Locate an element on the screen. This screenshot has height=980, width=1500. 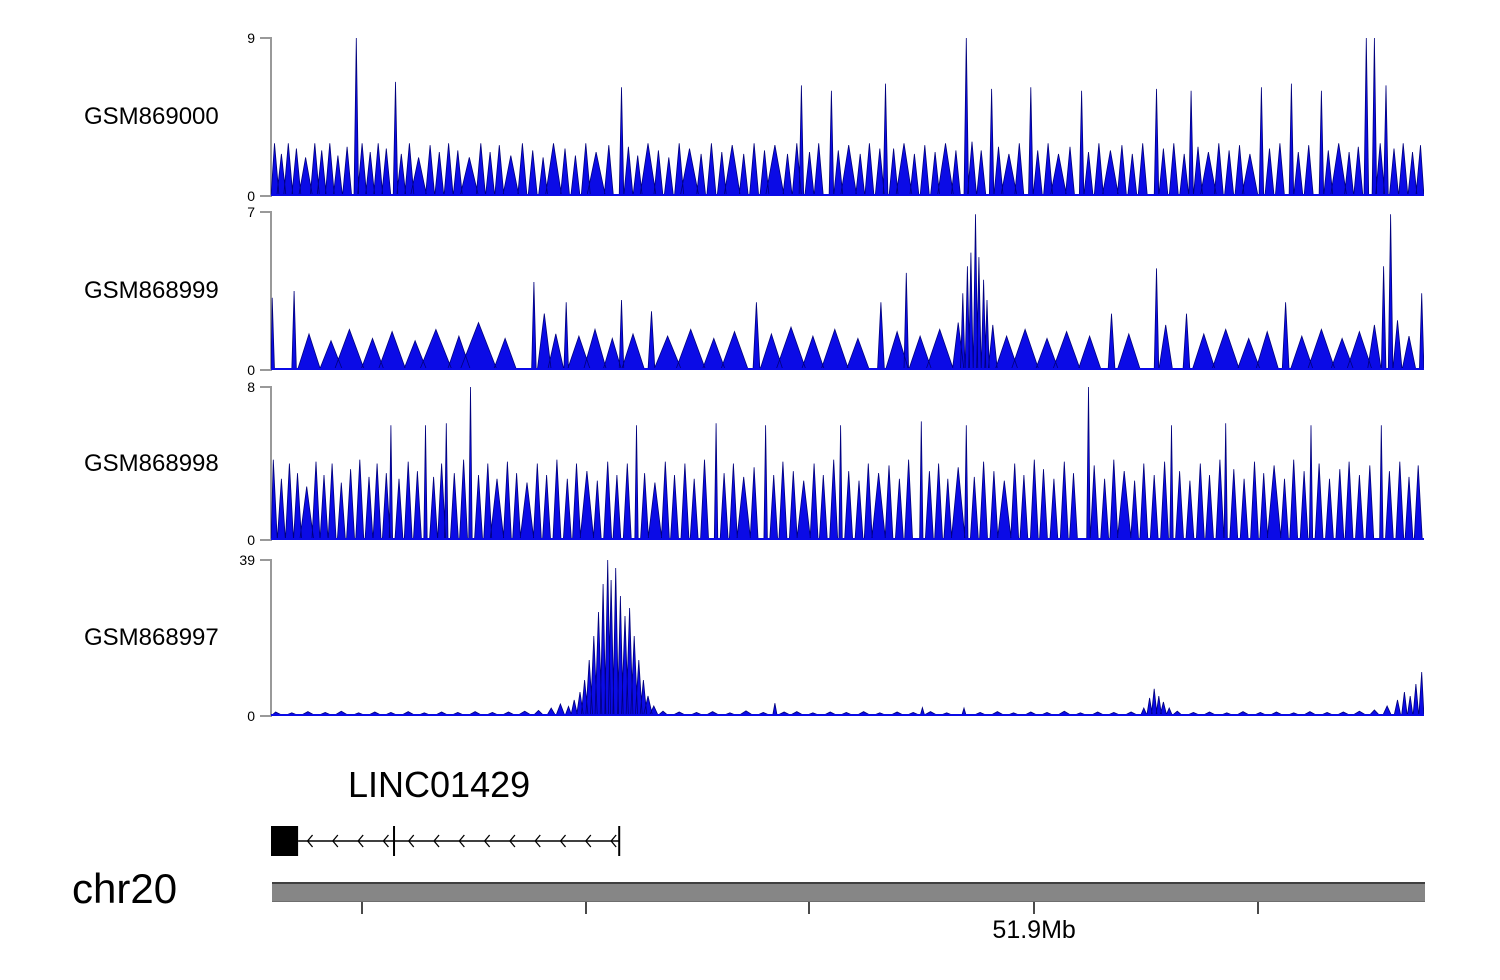
y-axis-max-label: 8 is located at coordinates (251, 387).